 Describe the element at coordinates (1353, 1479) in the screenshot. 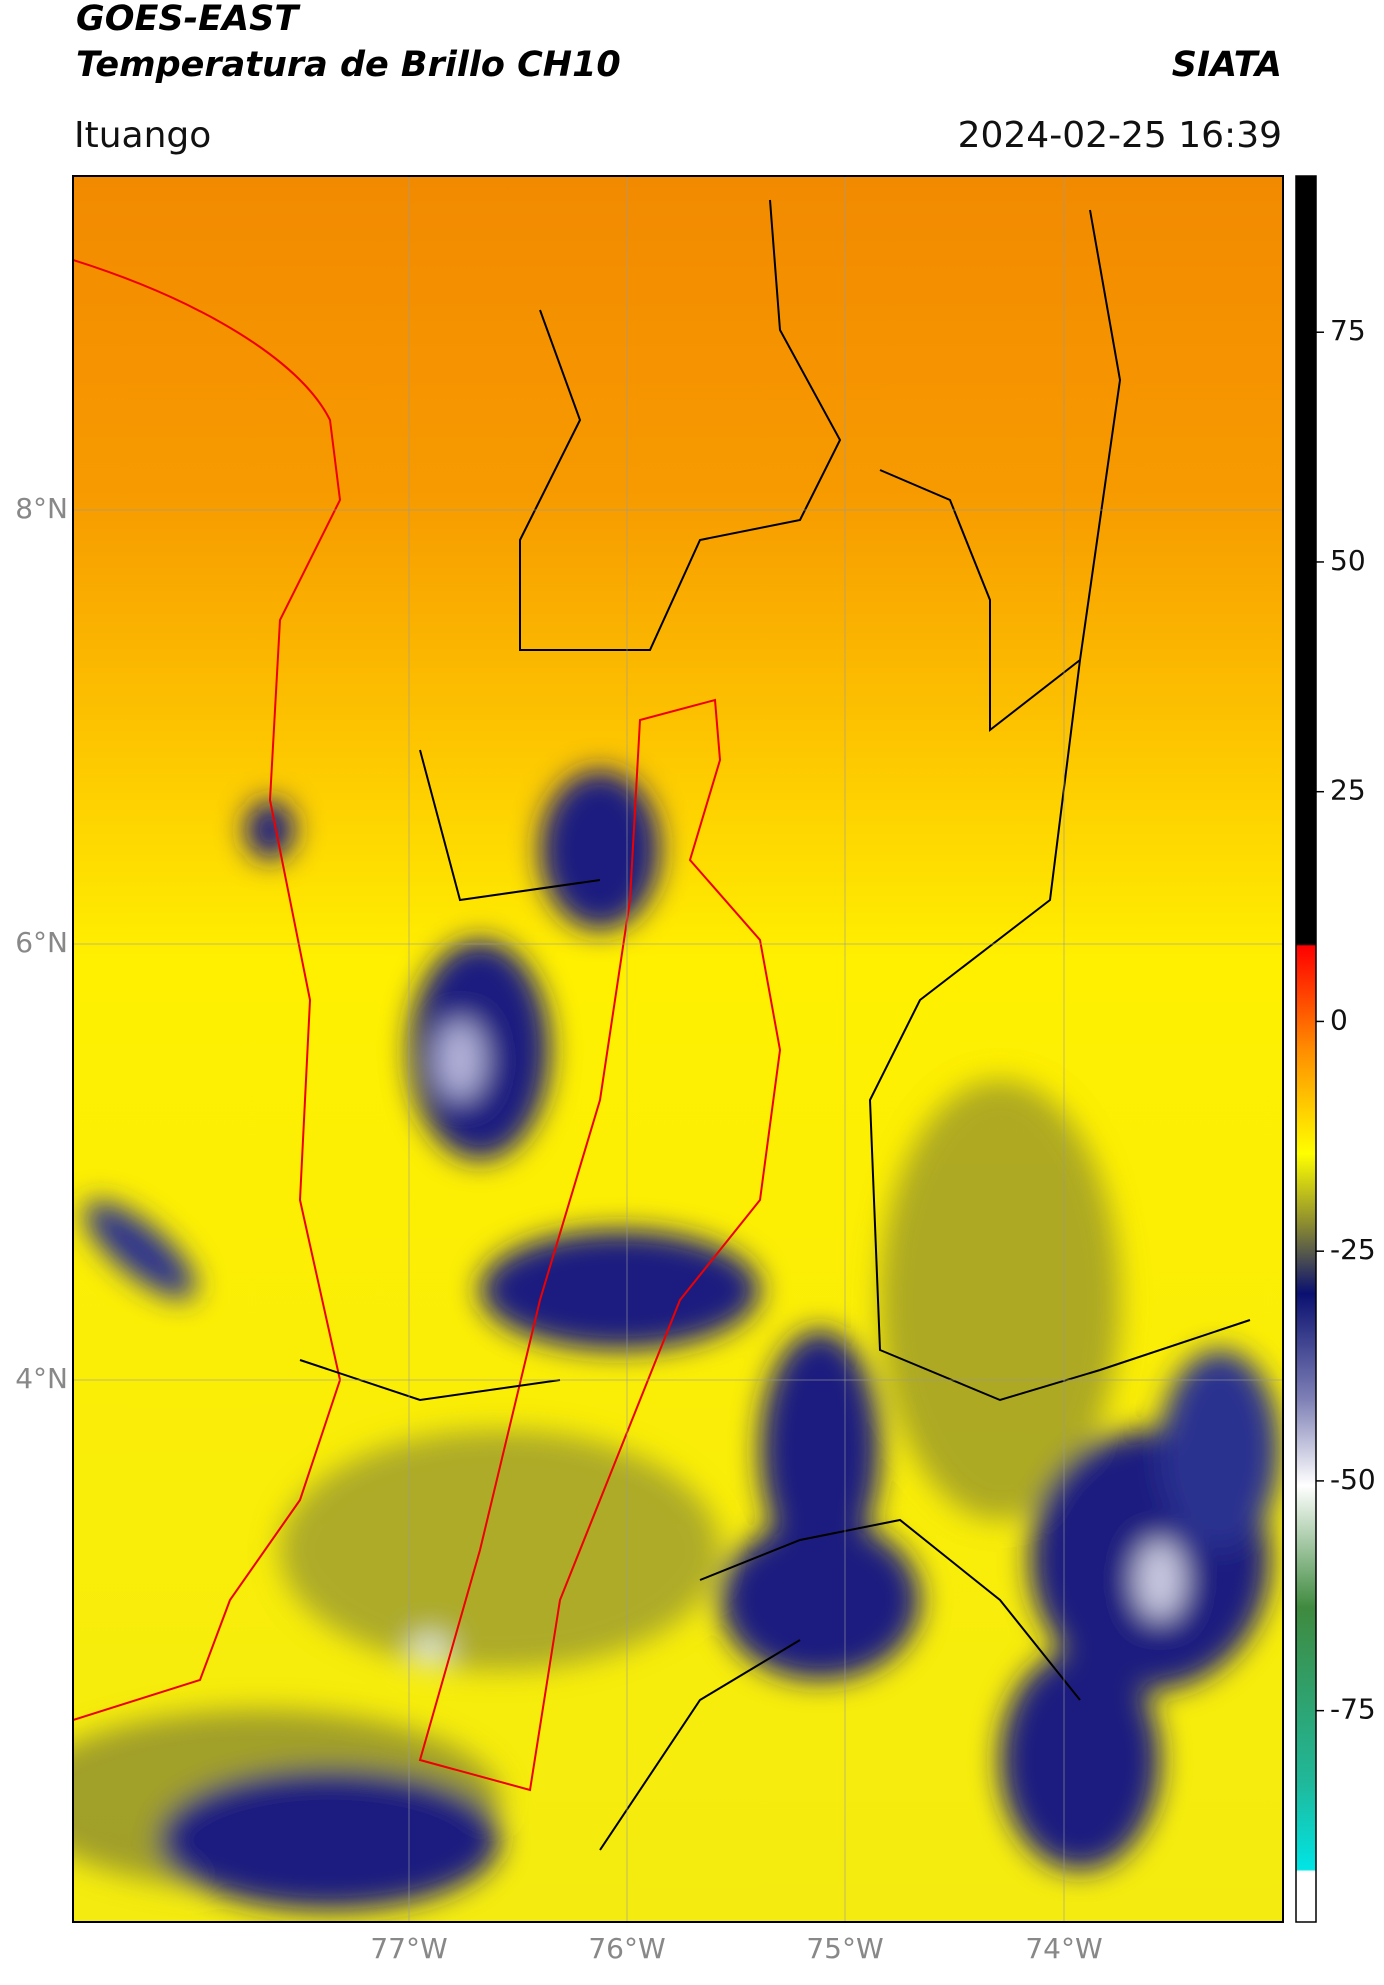

I see `colorbar-tick-label: -50` at that location.